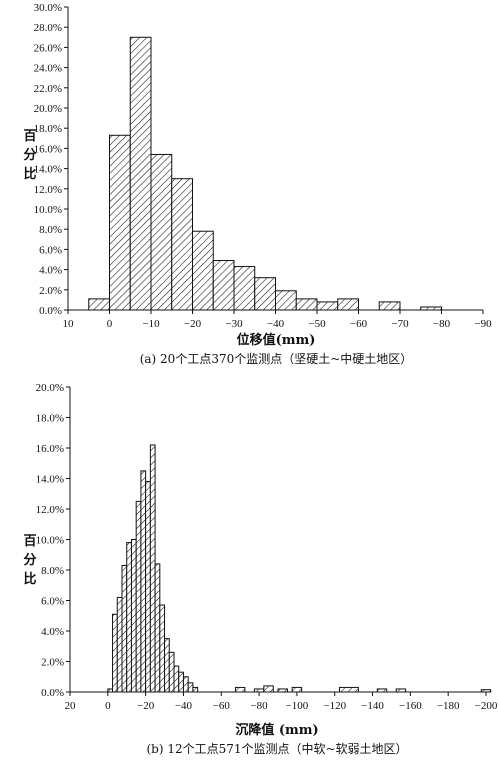 This screenshot has height=763, width=500. What do you see at coordinates (334, 706) in the screenshot?
I see `x-tick-label: −120` at bounding box center [334, 706].